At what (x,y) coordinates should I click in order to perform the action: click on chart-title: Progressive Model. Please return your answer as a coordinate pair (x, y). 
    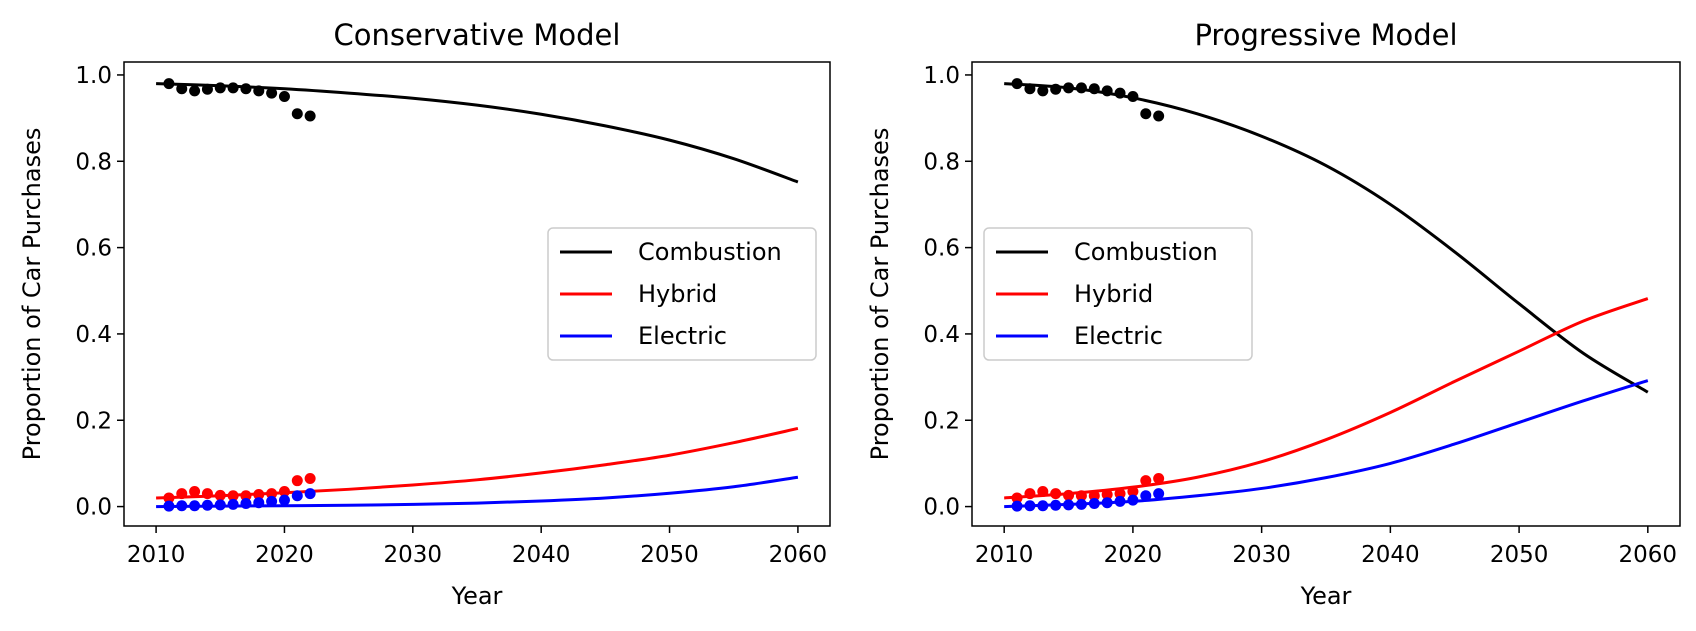
    Looking at the image, I should click on (1325, 35).